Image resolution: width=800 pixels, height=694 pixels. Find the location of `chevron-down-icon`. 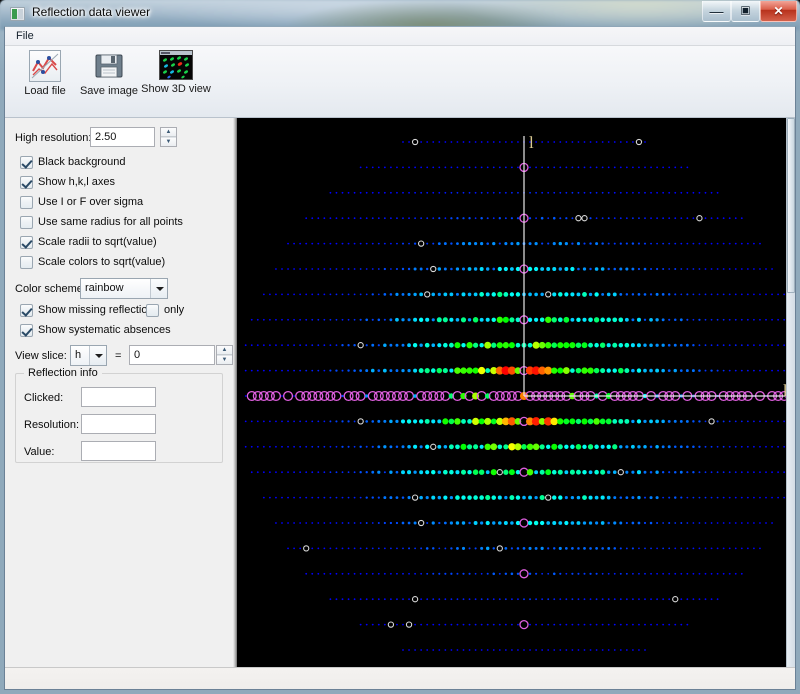

chevron-down-icon is located at coordinates (97, 355).